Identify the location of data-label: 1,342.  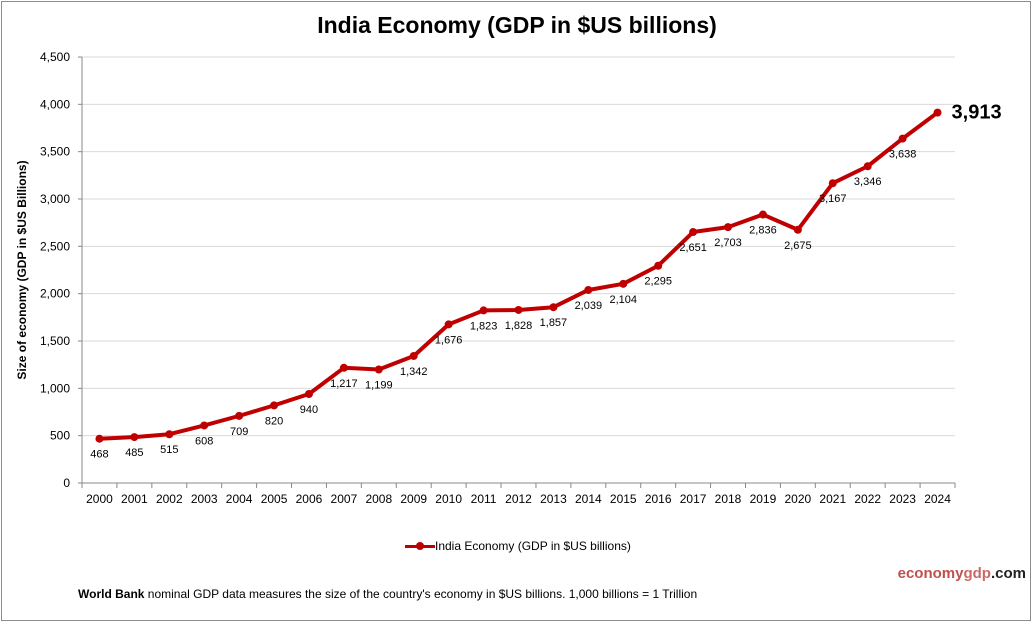
(414, 372).